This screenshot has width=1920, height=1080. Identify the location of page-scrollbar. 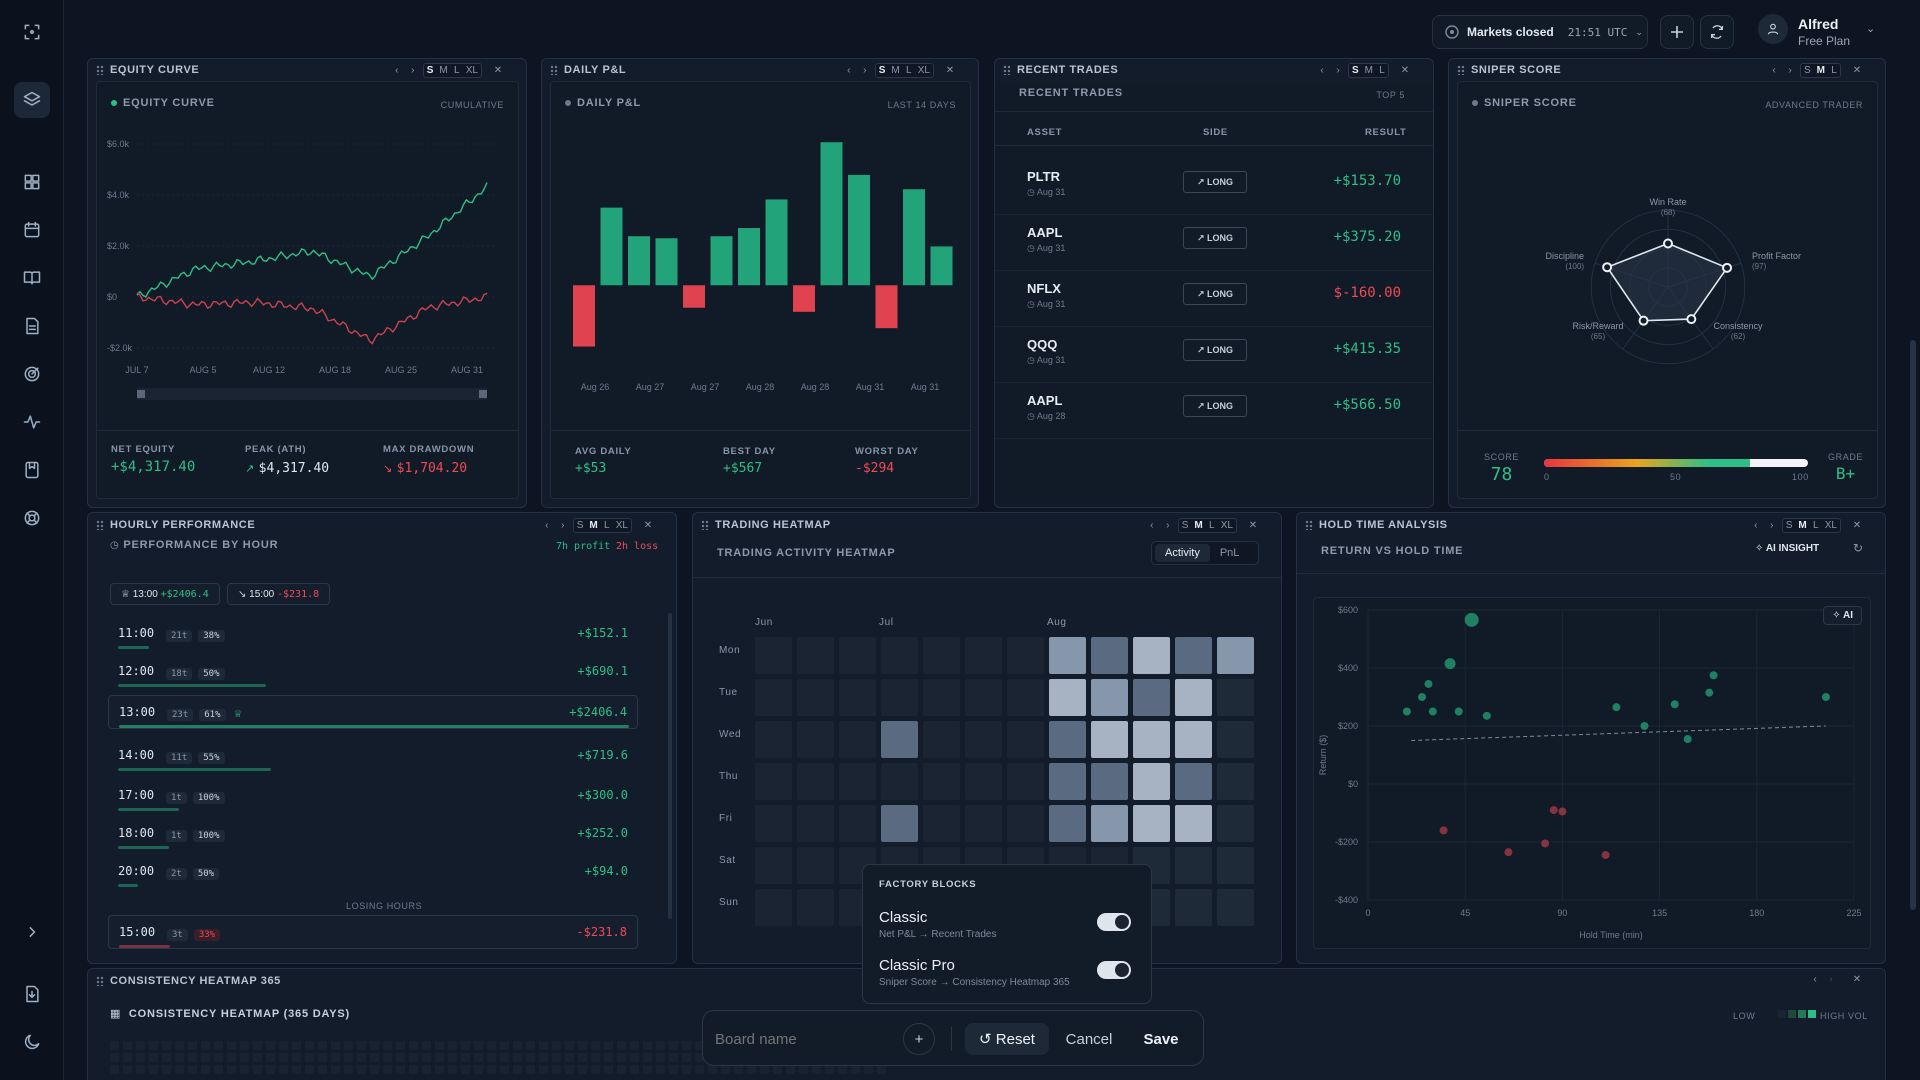
(1913, 625).